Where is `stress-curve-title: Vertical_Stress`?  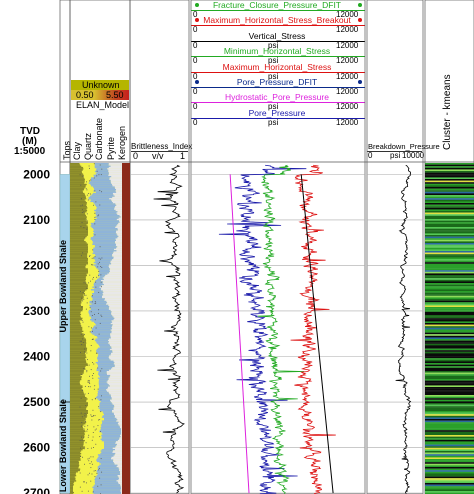
stress-curve-title: Vertical_Stress is located at coordinates (277, 35).